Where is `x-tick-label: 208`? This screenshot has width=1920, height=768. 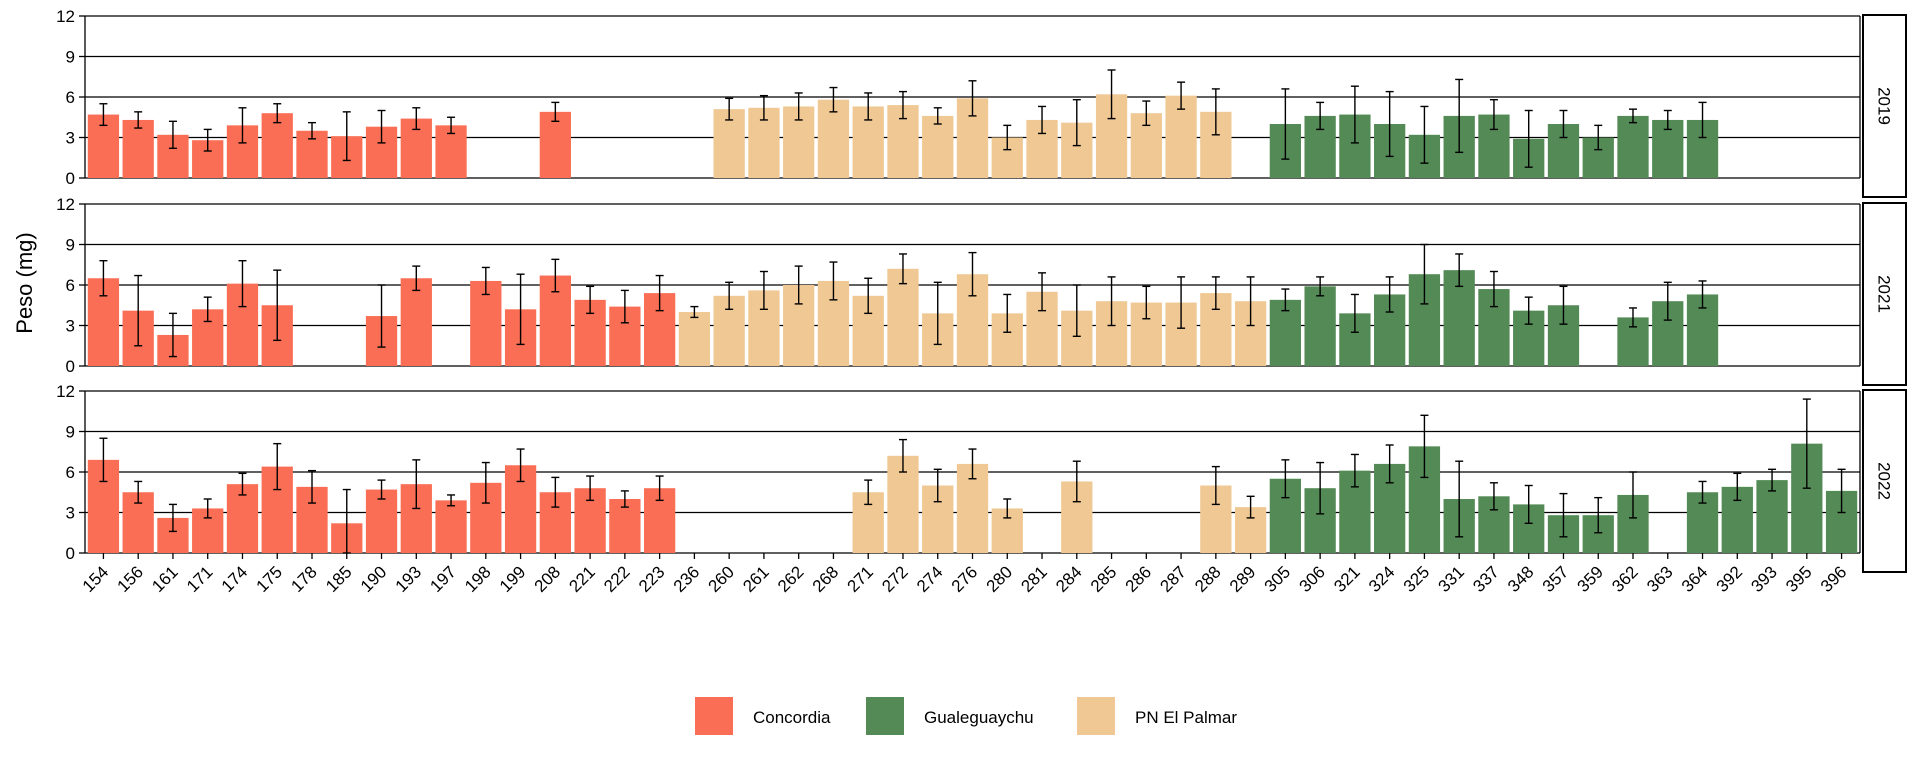
x-tick-label: 208 is located at coordinates (547, 578).